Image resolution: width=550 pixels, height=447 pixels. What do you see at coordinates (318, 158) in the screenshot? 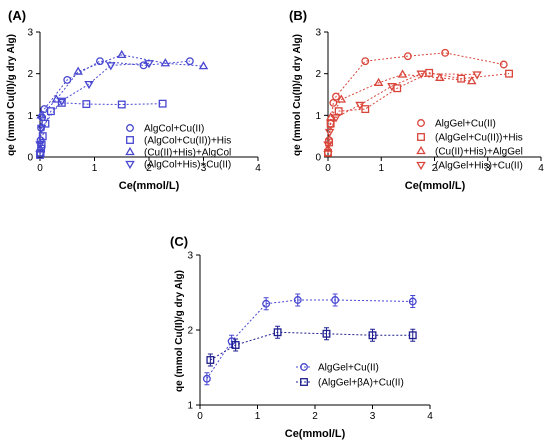
I see `y-tick-label: 0` at bounding box center [318, 158].